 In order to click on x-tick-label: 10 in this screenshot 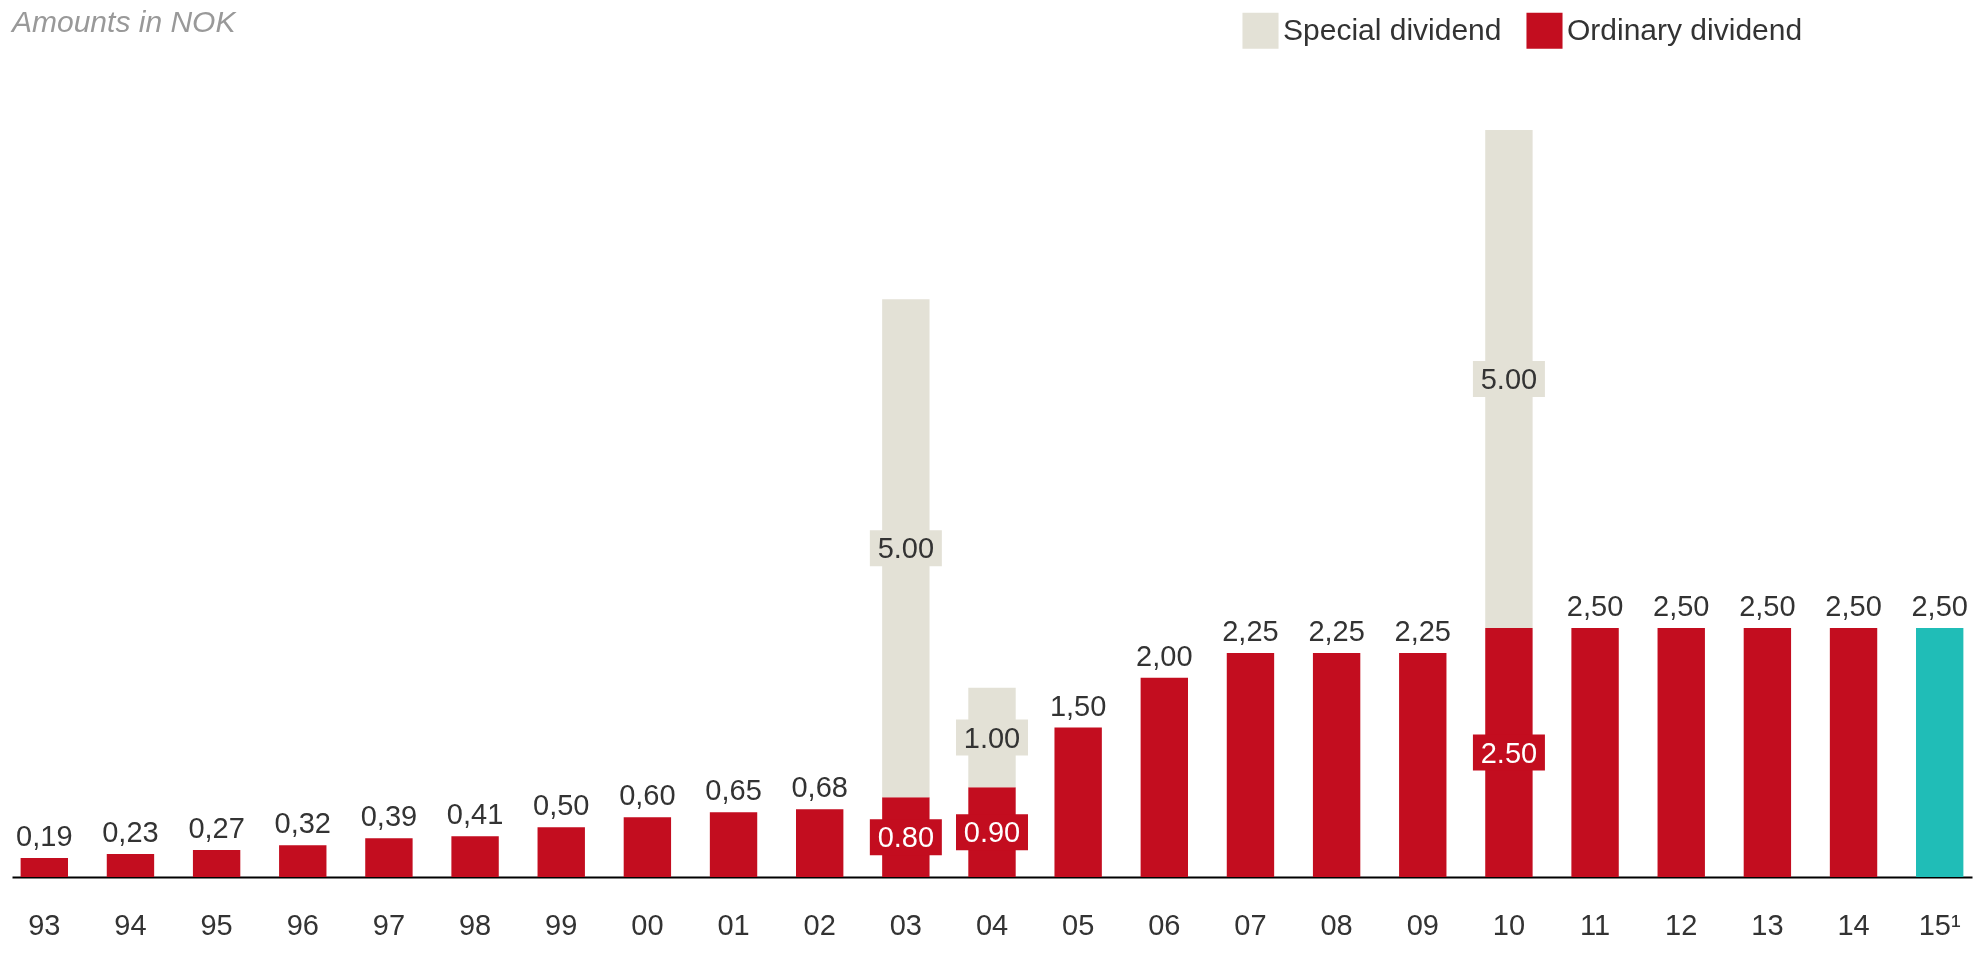, I will do `click(1509, 924)`.